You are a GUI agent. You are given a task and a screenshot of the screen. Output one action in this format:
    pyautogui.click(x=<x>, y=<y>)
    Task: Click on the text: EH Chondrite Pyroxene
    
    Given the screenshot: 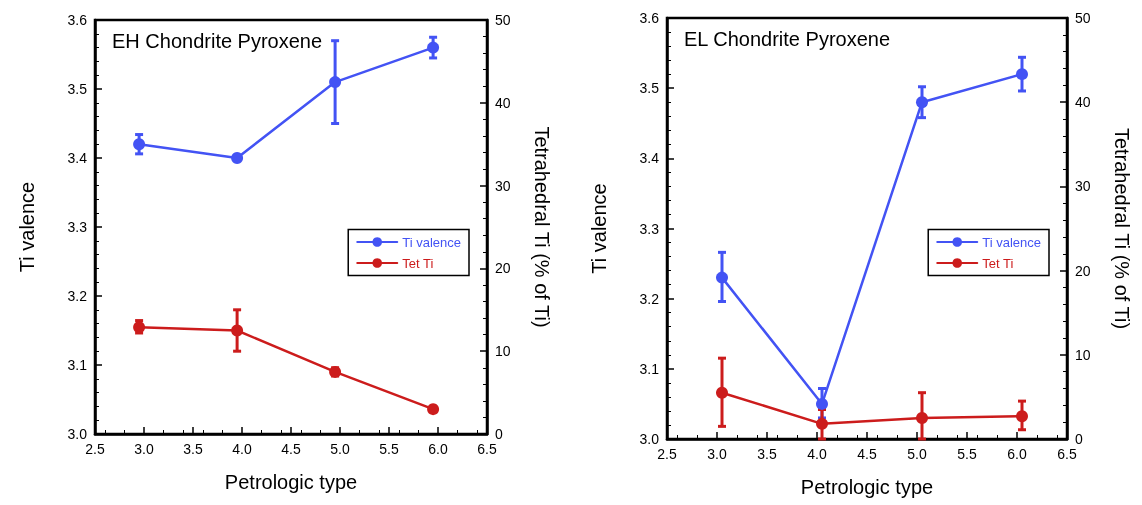 What is the action you would take?
    pyautogui.click(x=217, y=41)
    